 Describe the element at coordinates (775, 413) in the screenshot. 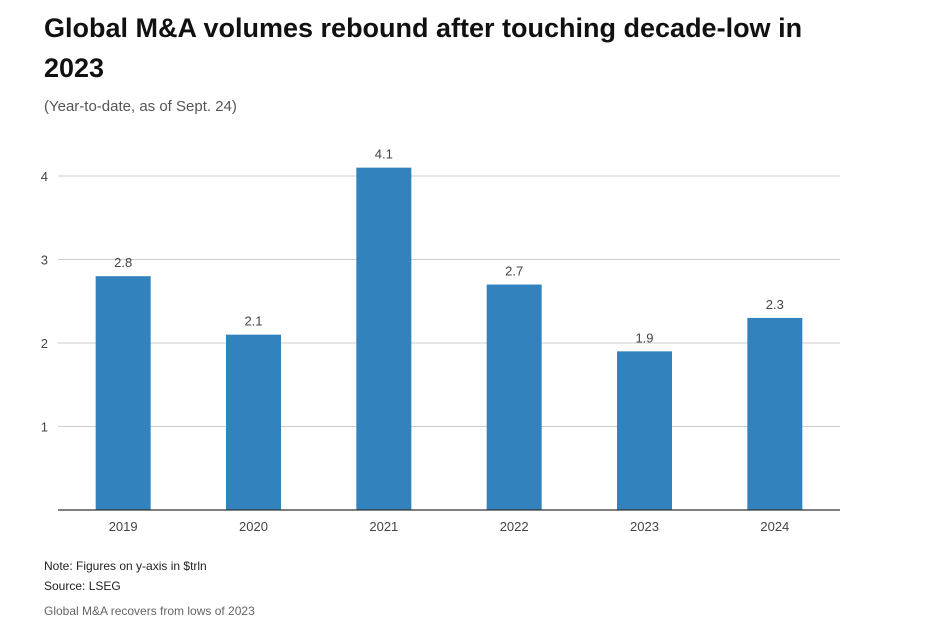

I see `bar-2024` at that location.